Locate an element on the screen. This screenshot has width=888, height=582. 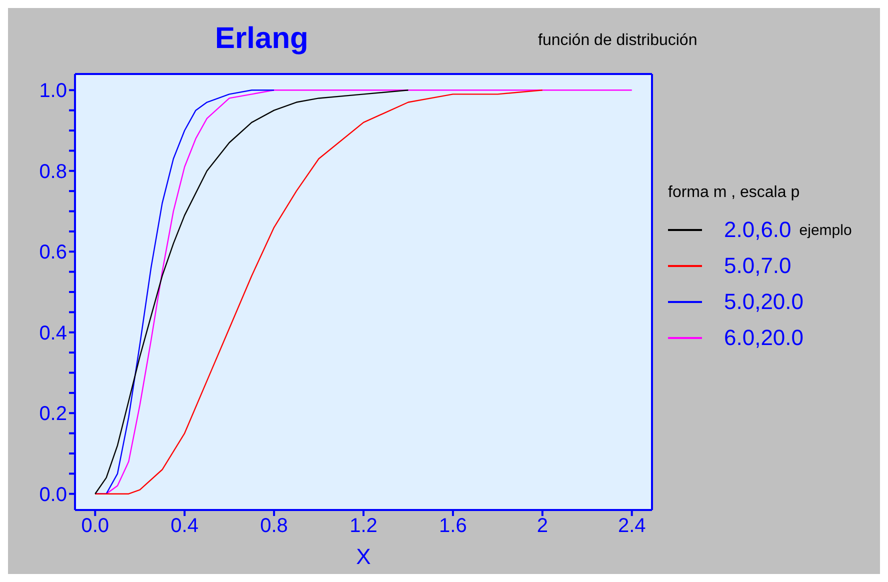
y-tick-label: 1.0 is located at coordinates (53, 91).